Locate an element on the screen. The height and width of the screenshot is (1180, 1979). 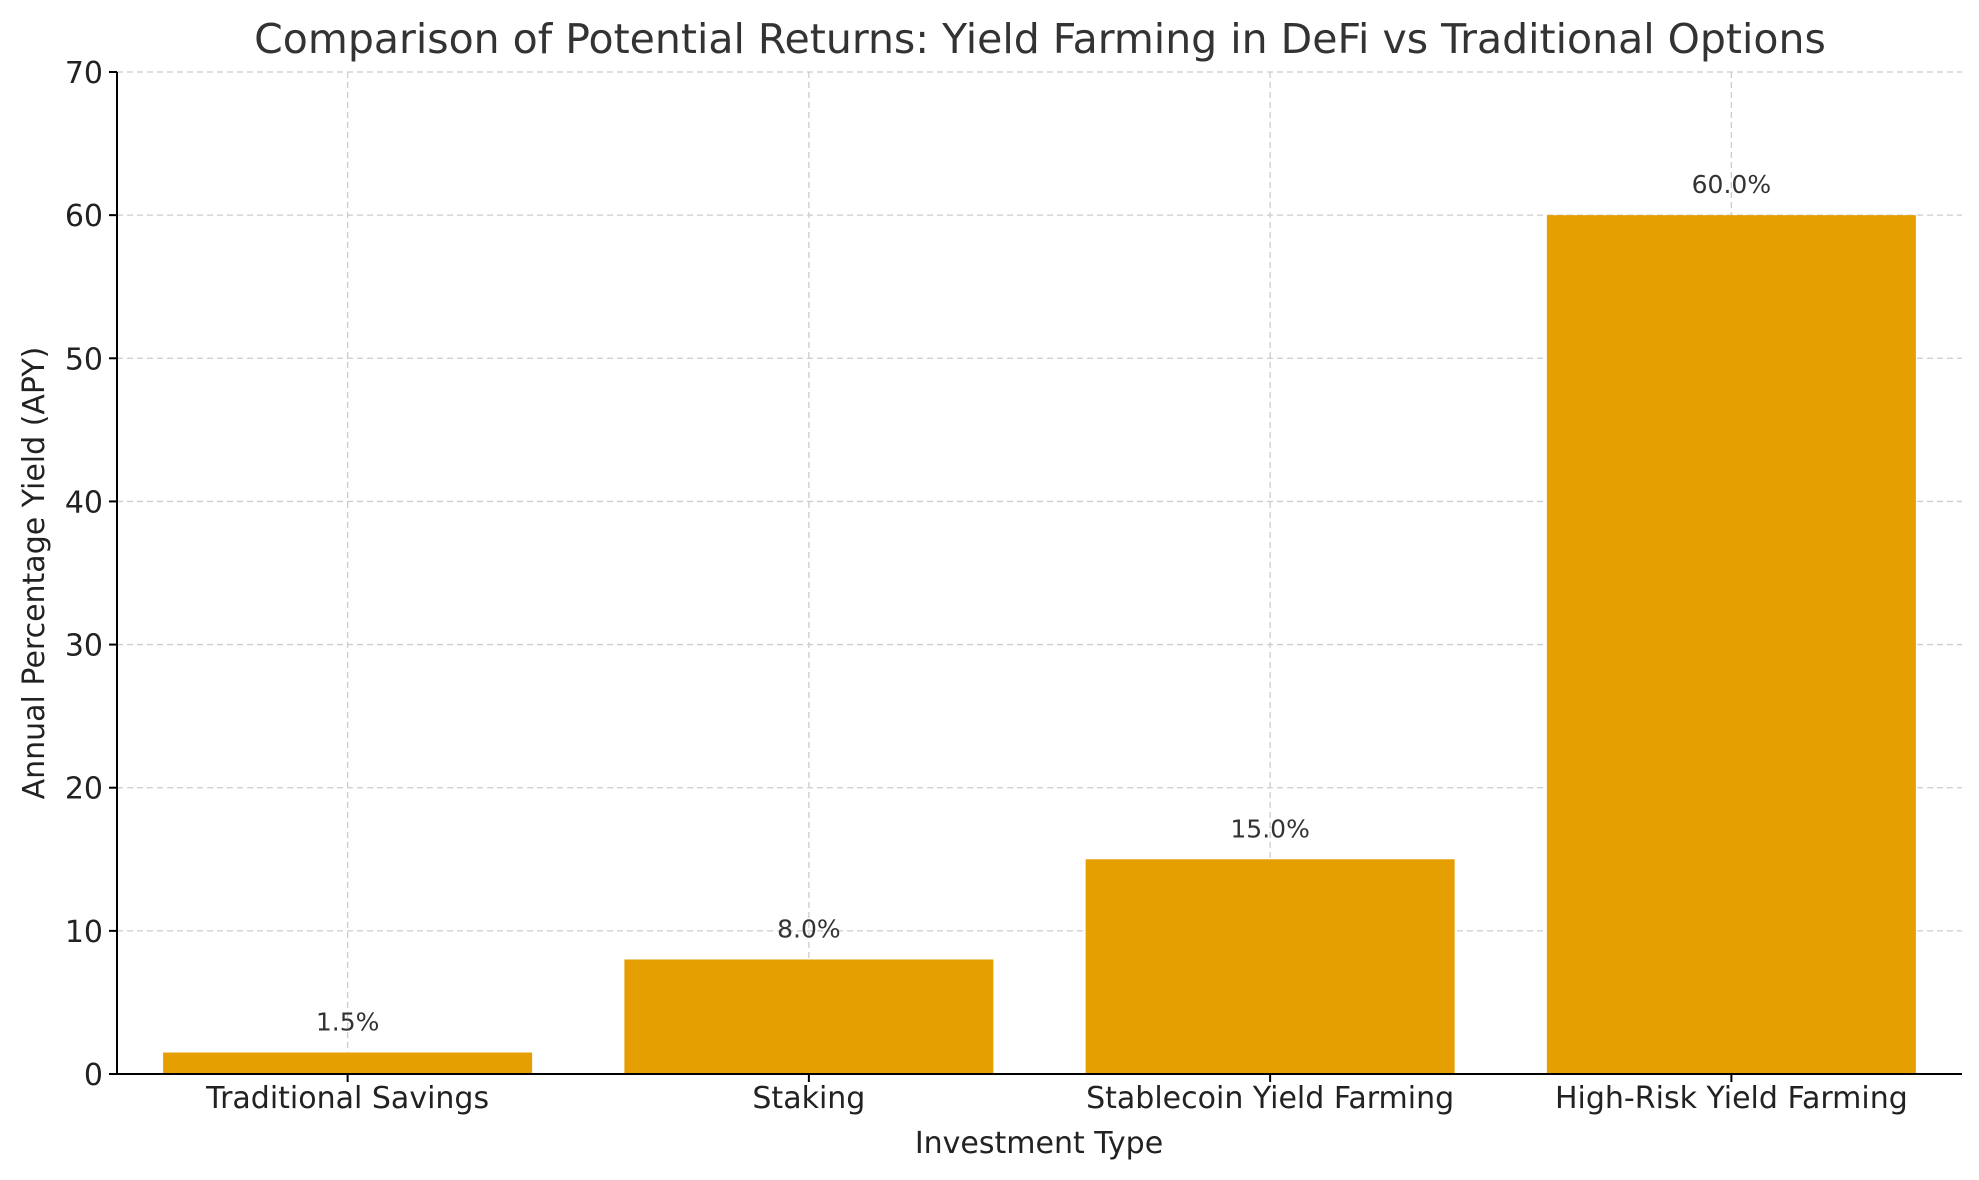
y-tick-label: 10 is located at coordinates (84, 932).